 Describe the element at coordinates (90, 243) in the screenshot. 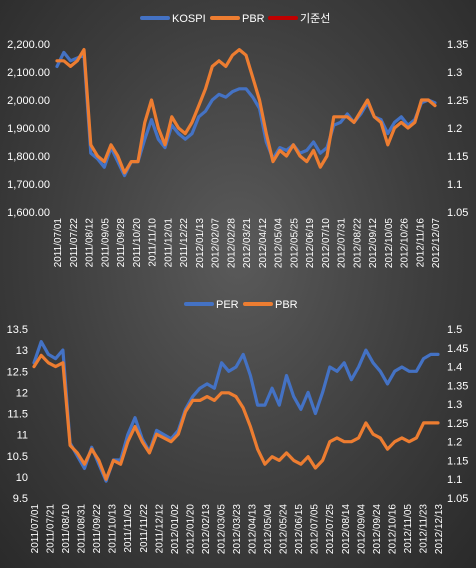

I see `x-axis-tick-label: 2011/08/12` at that location.